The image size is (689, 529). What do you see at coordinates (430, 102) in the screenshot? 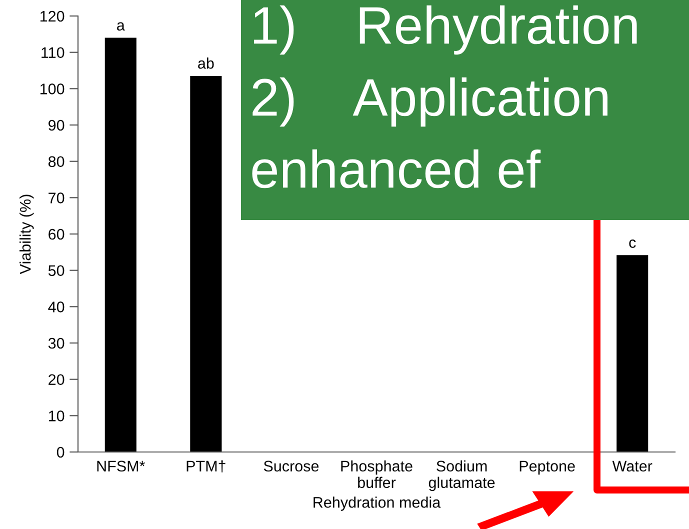
I see `annotation: 2) Application` at bounding box center [430, 102].